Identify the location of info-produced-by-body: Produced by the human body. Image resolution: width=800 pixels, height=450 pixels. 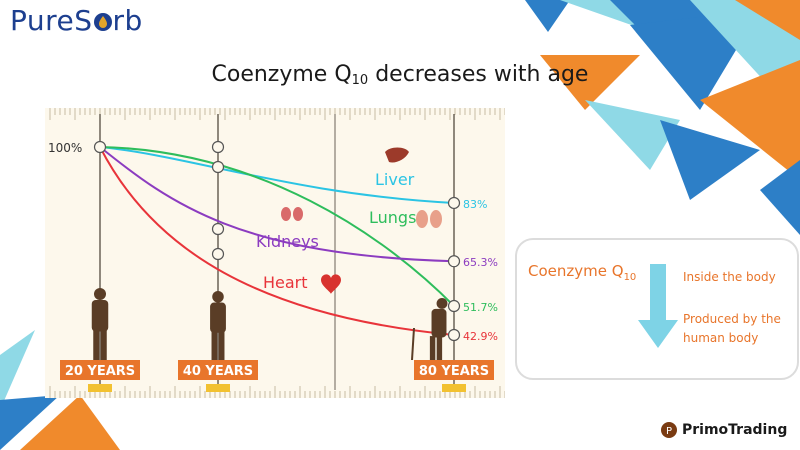
(732, 328).